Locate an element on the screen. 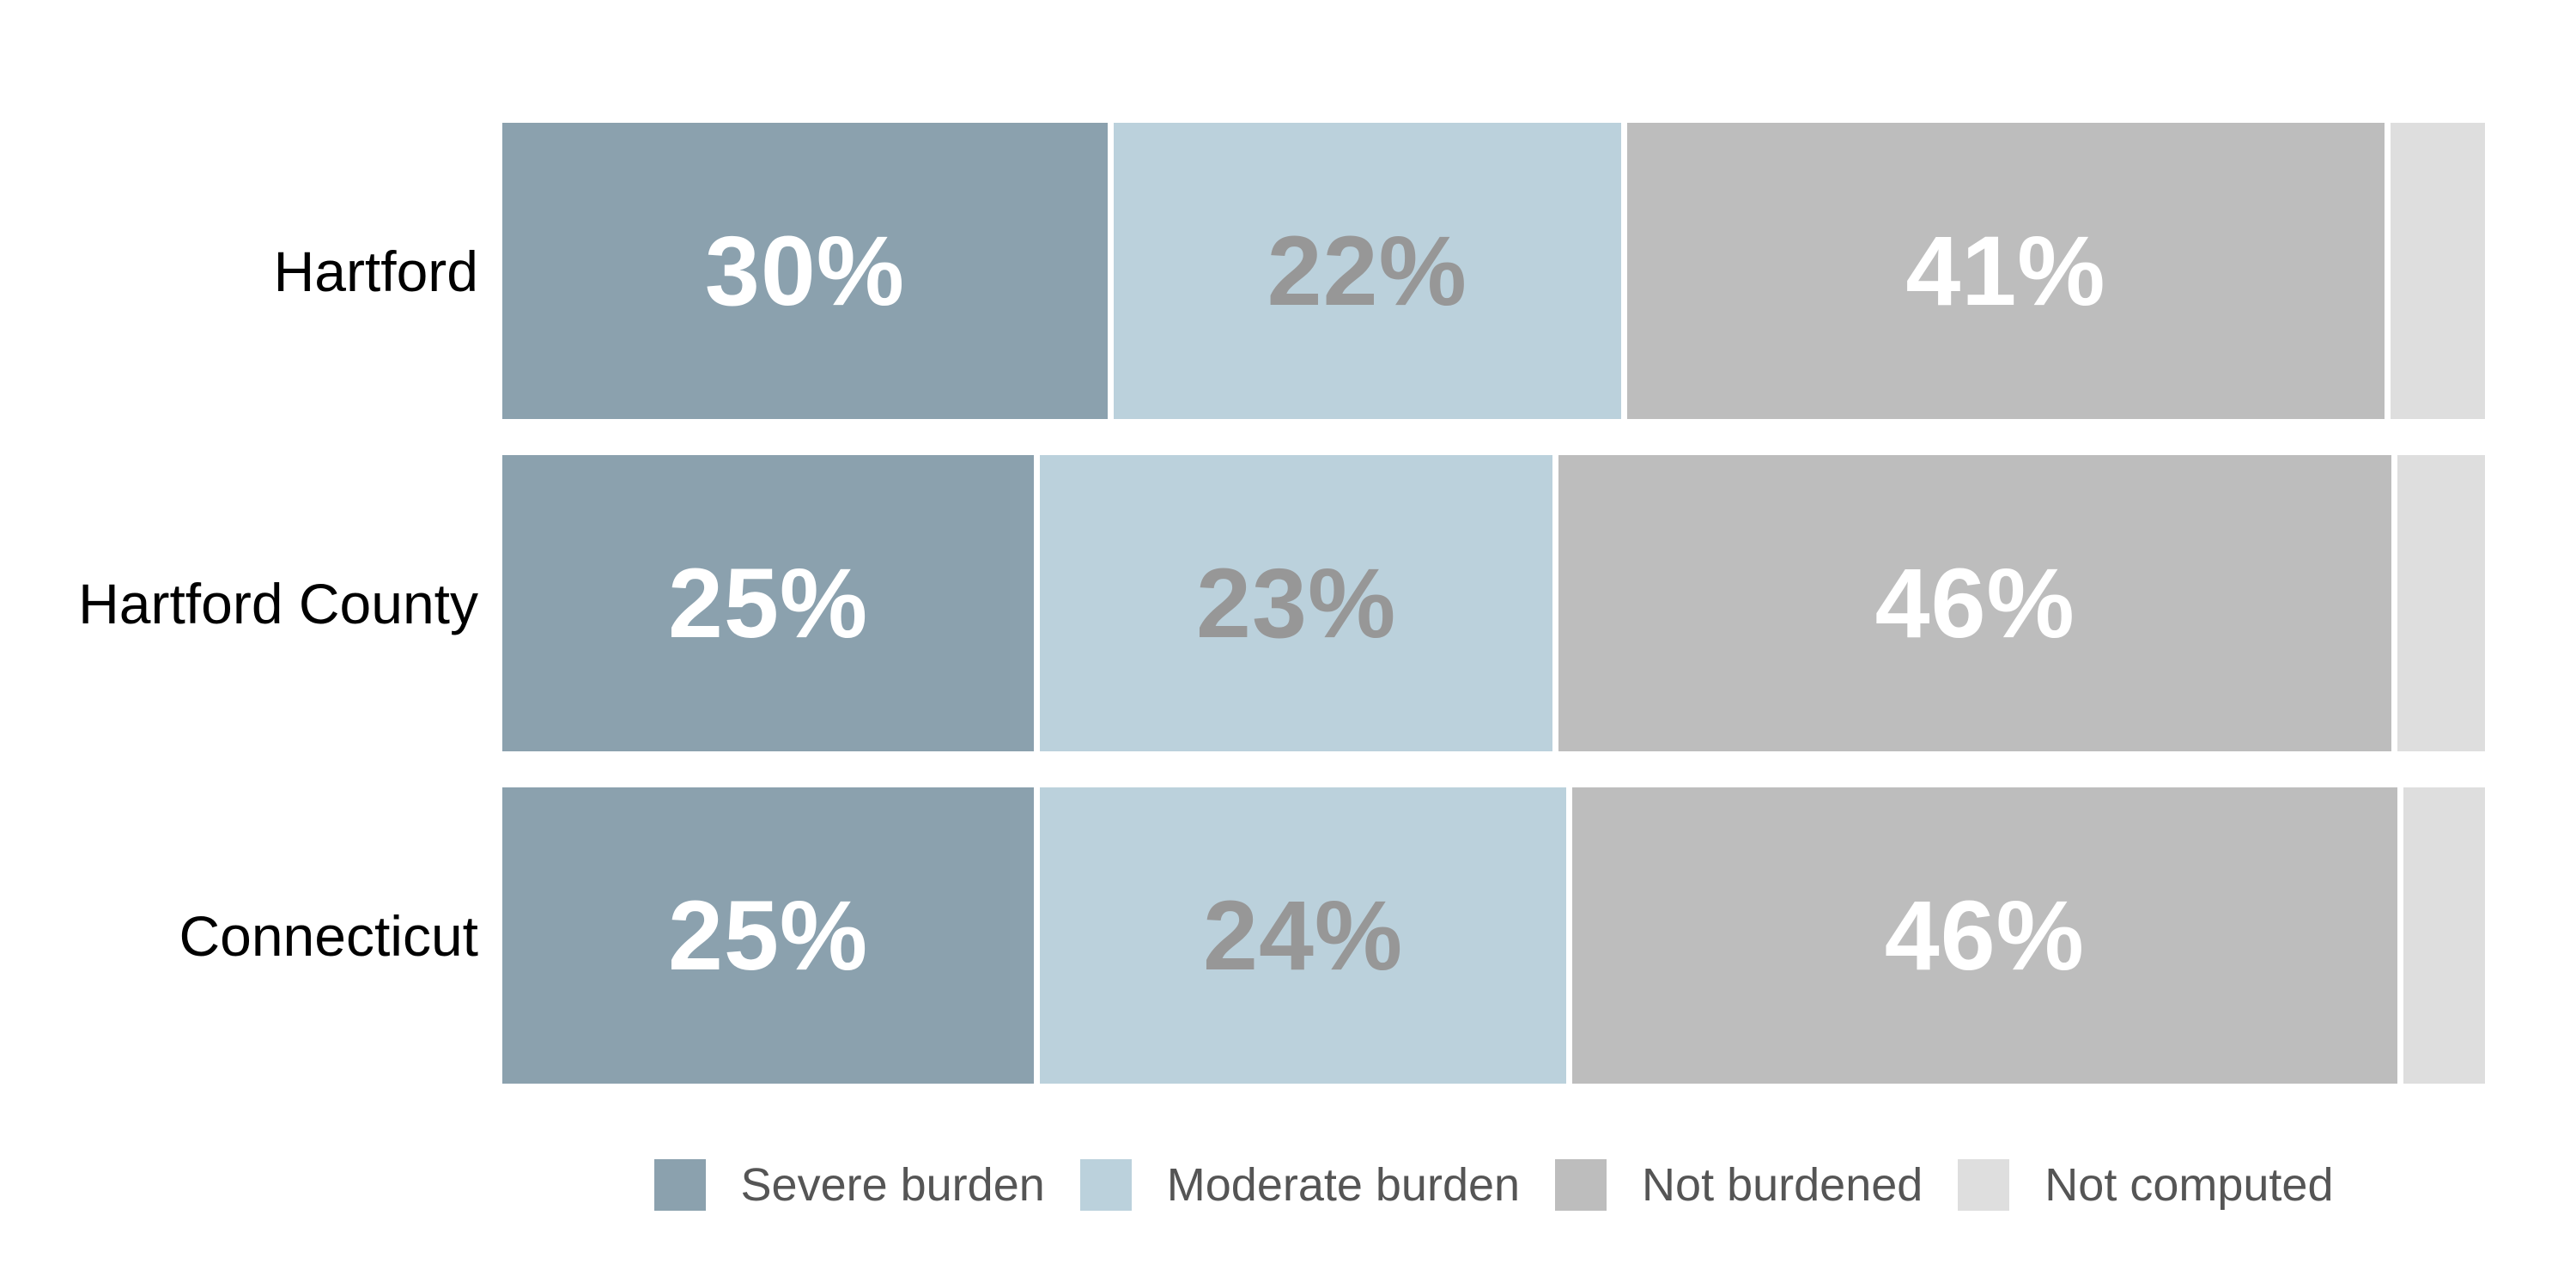 Image resolution: width=2576 pixels, height=1288 pixels. legend-swatch-moderate-burden is located at coordinates (1105, 1185).